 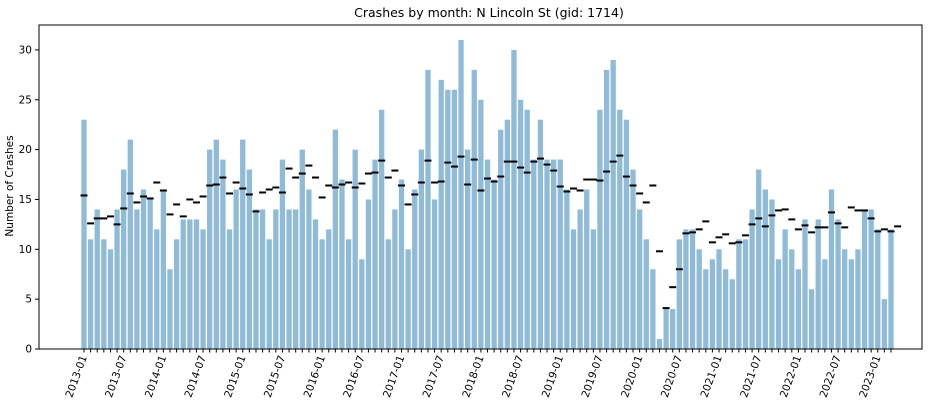 What do you see at coordinates (25, 50) in the screenshot?
I see `y-tick-label: 30` at bounding box center [25, 50].